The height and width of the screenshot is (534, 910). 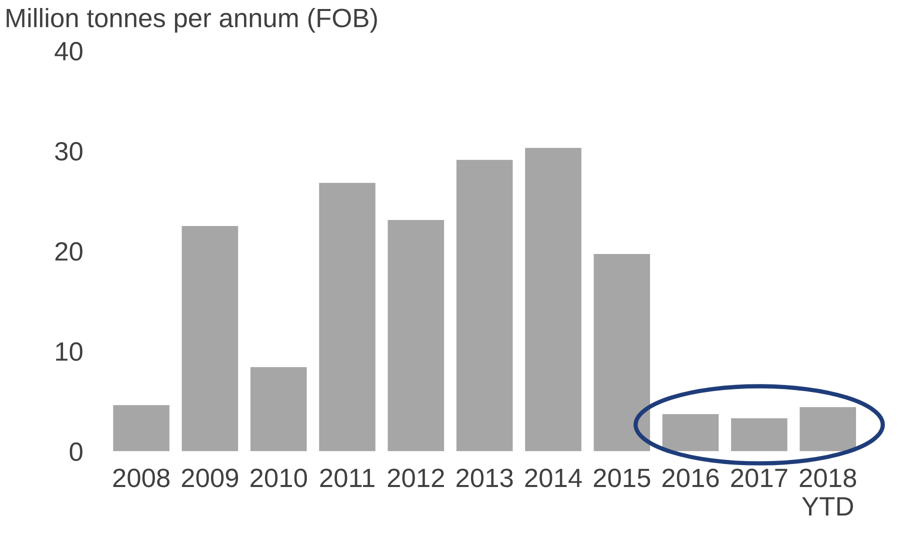 What do you see at coordinates (553, 478) in the screenshot?
I see `x-tick-label: 2014` at bounding box center [553, 478].